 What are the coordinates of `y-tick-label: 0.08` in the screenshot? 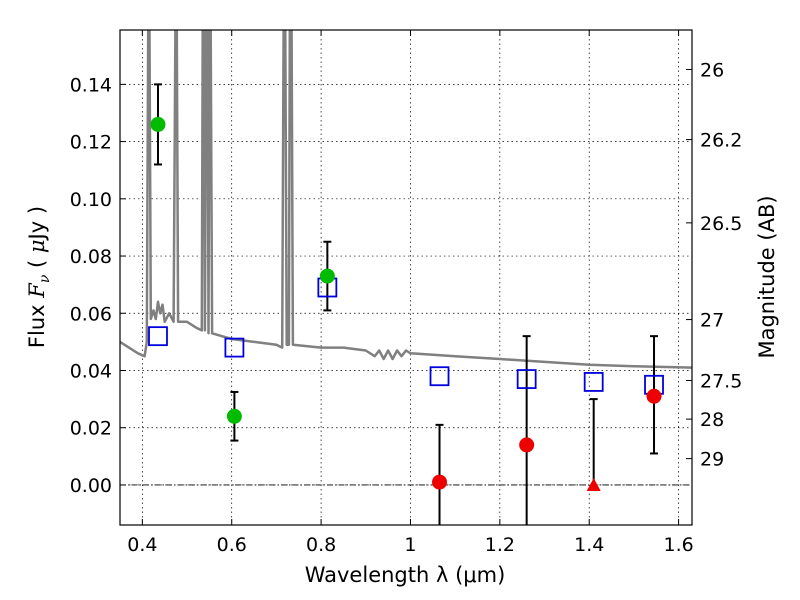 It's located at (91, 257).